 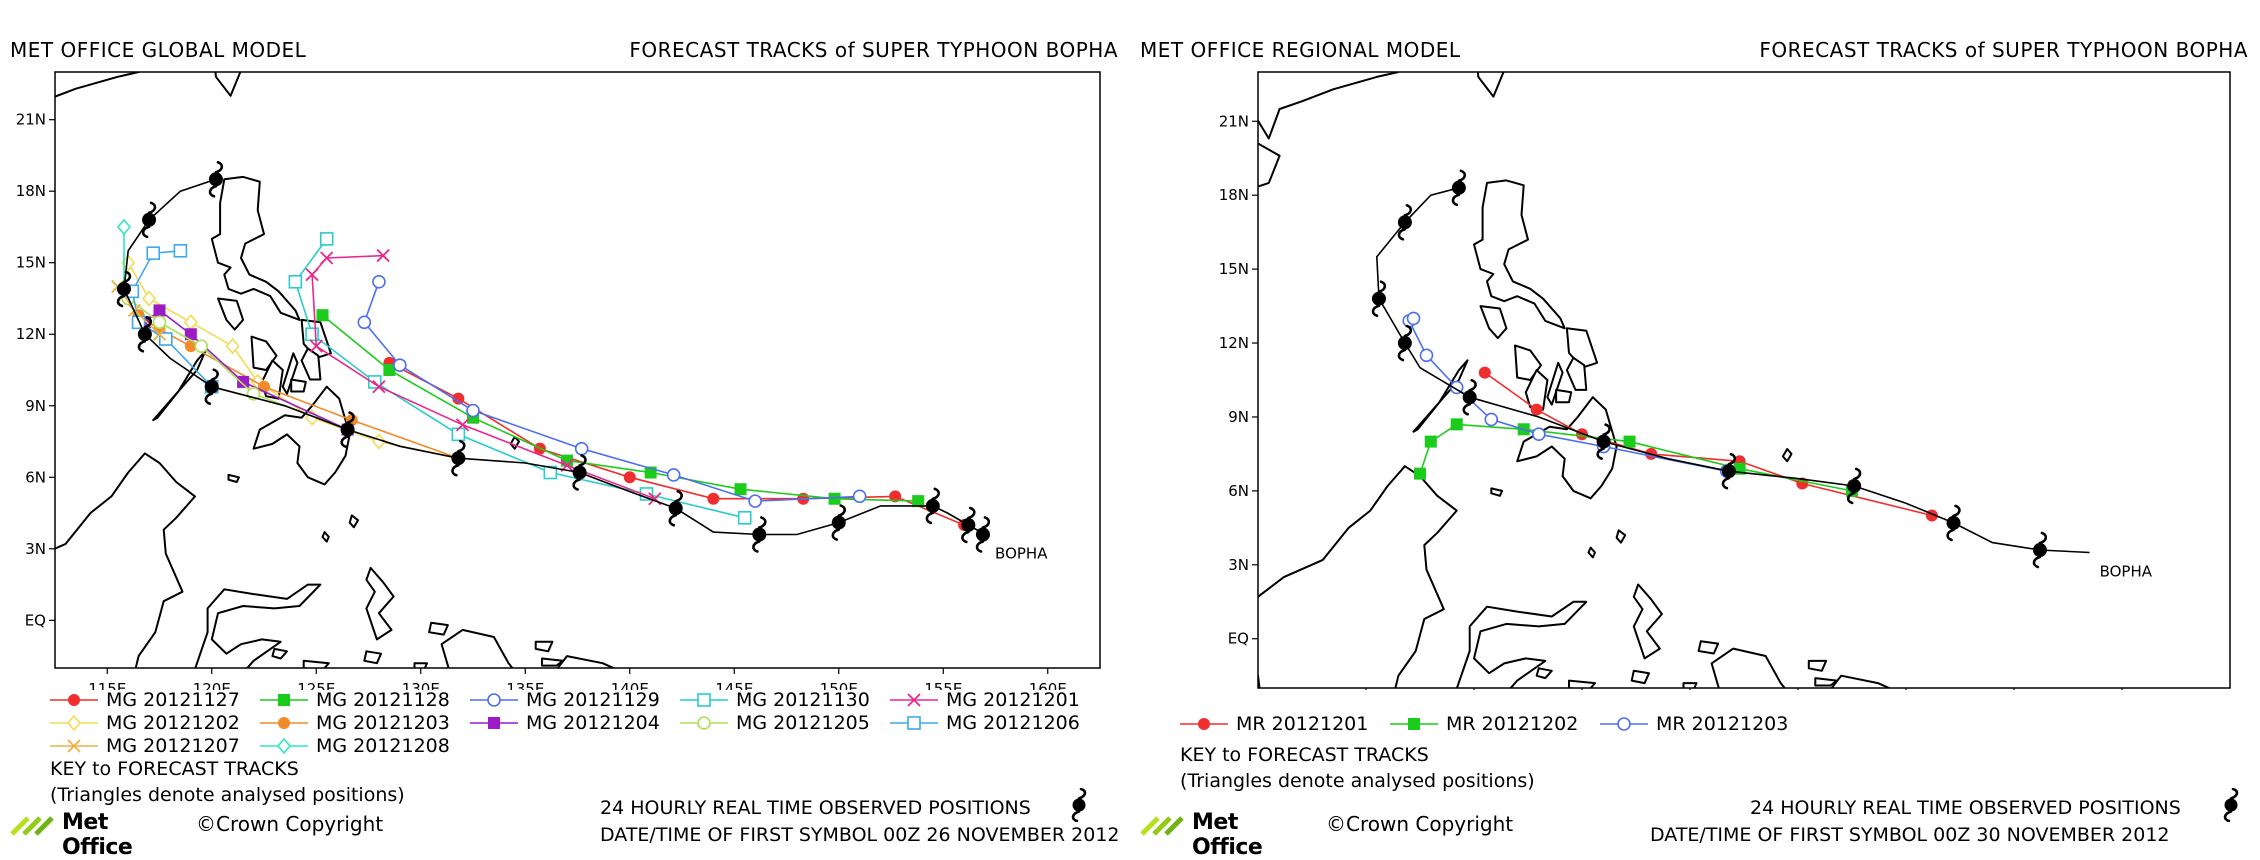 I want to click on legend-label: MG 20121204, so click(x=593, y=723).